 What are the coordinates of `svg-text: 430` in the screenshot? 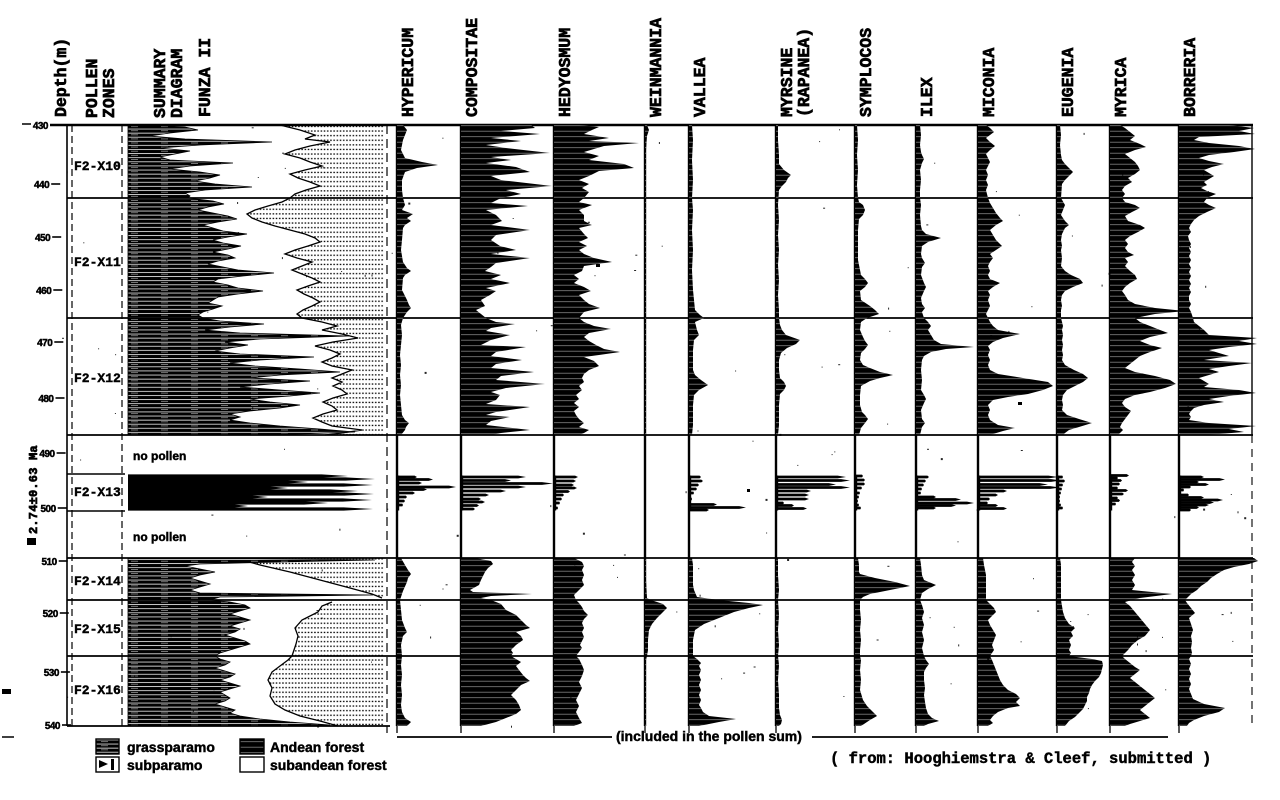 It's located at (41, 126).